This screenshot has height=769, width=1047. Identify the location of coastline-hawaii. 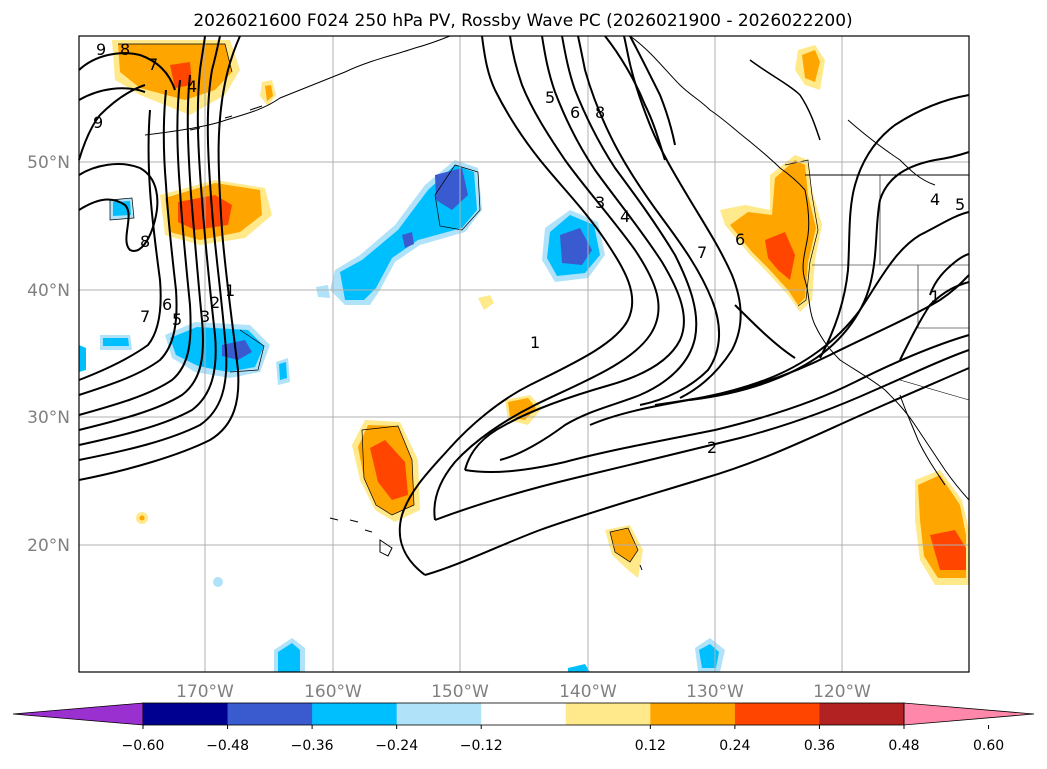
(361, 537).